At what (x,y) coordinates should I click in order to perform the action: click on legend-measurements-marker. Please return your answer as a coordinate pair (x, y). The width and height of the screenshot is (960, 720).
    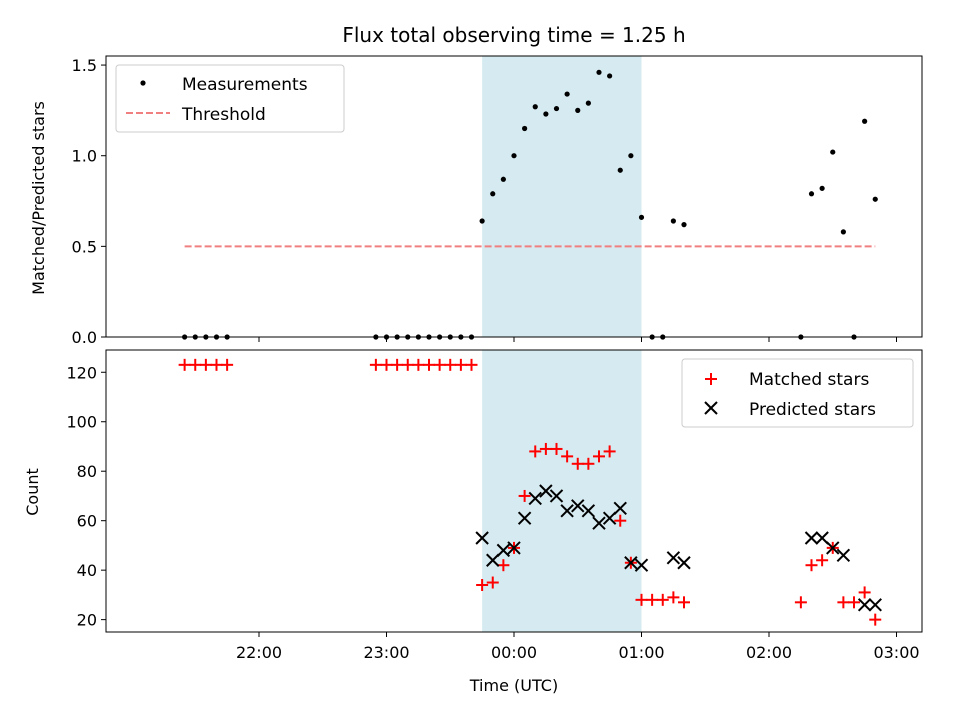
    Looking at the image, I should click on (143, 83).